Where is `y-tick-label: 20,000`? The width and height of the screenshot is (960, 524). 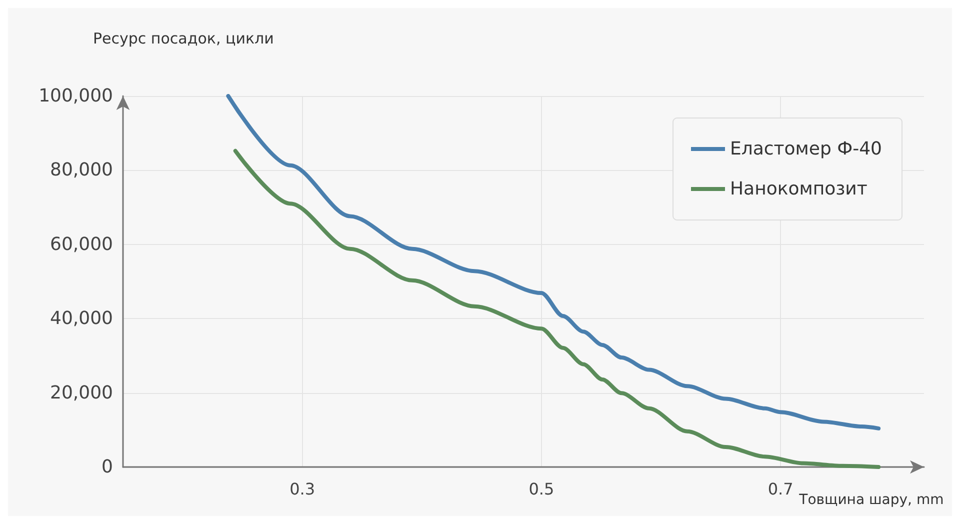
y-tick-label: 20,000 is located at coordinates (81, 393).